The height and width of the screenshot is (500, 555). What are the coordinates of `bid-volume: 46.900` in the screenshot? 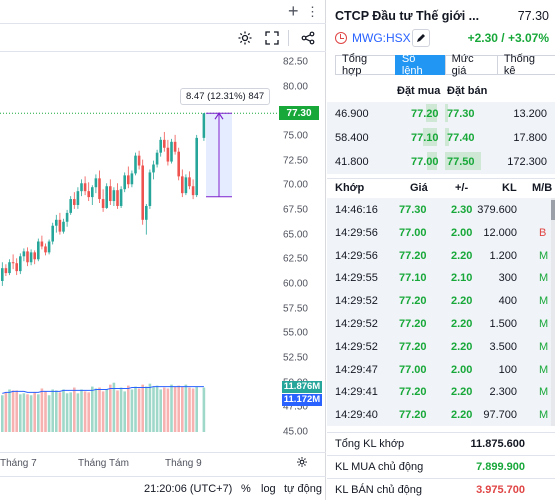 It's located at (352, 114).